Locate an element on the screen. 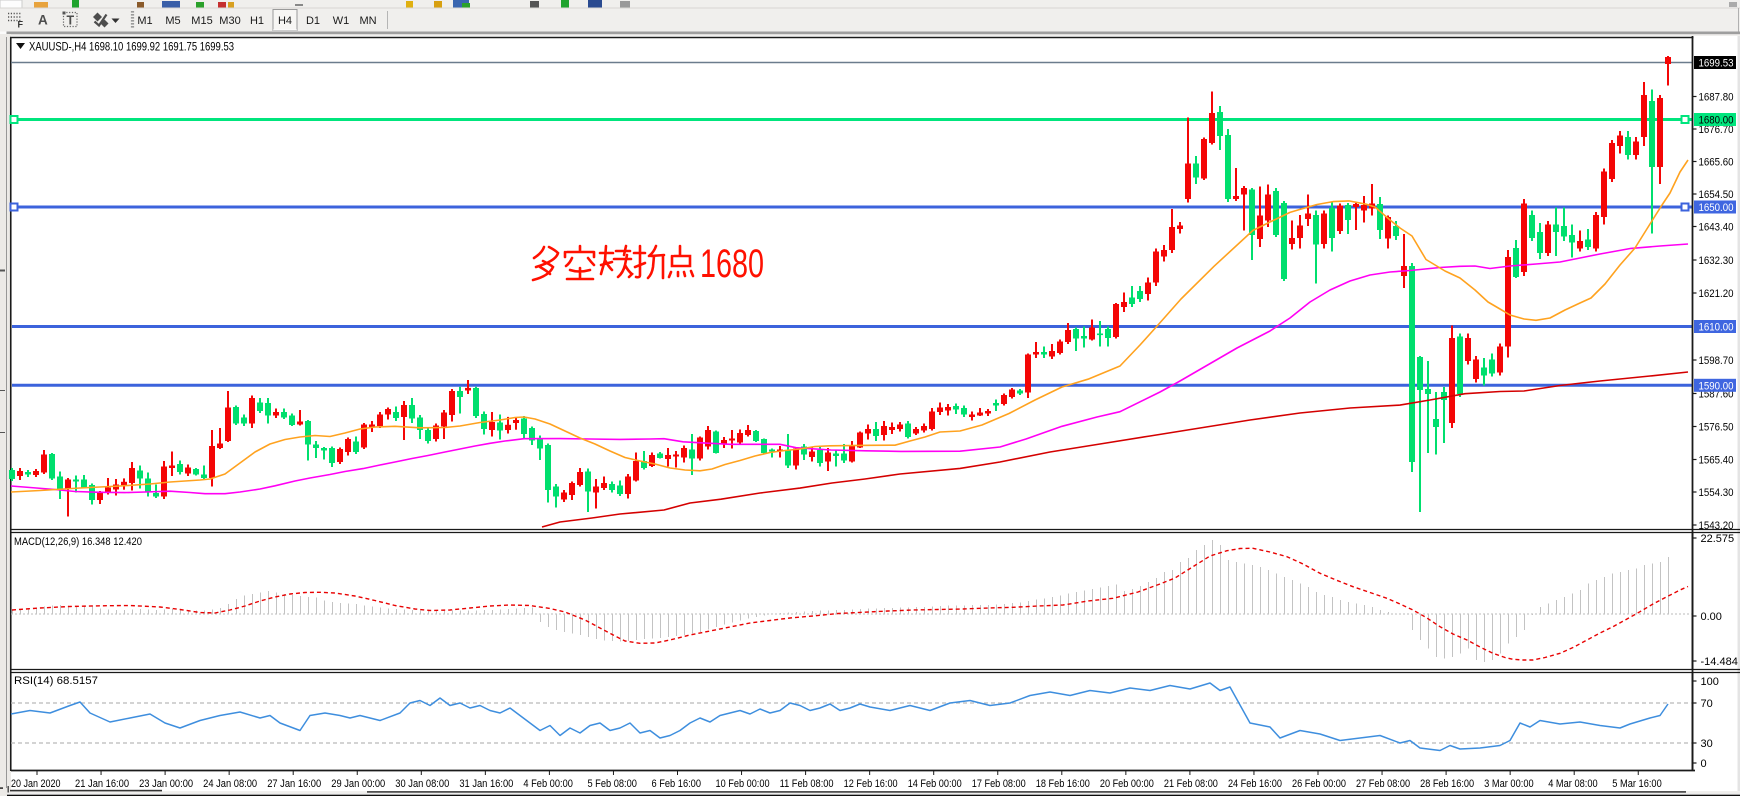 The height and width of the screenshot is (796, 1740). svg-text: 28 Feb 16:00 is located at coordinates (1447, 784).